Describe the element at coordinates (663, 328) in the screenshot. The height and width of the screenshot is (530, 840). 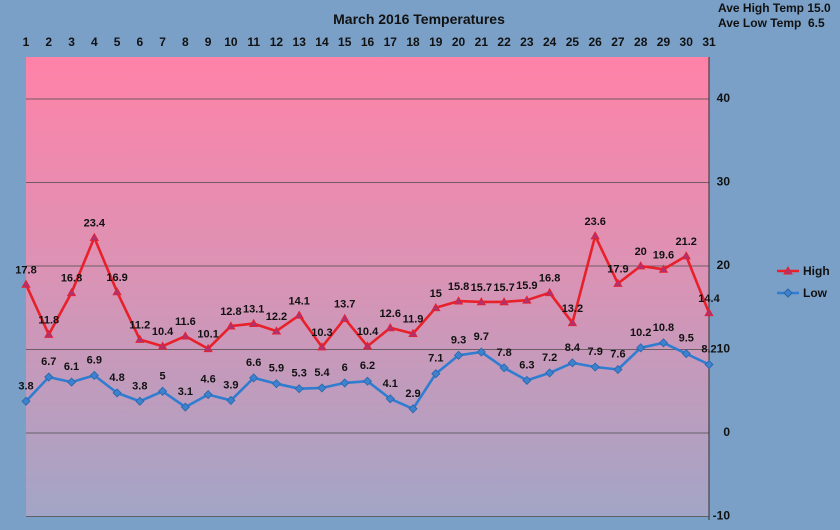
I see `low-data-label: 10.8` at that location.